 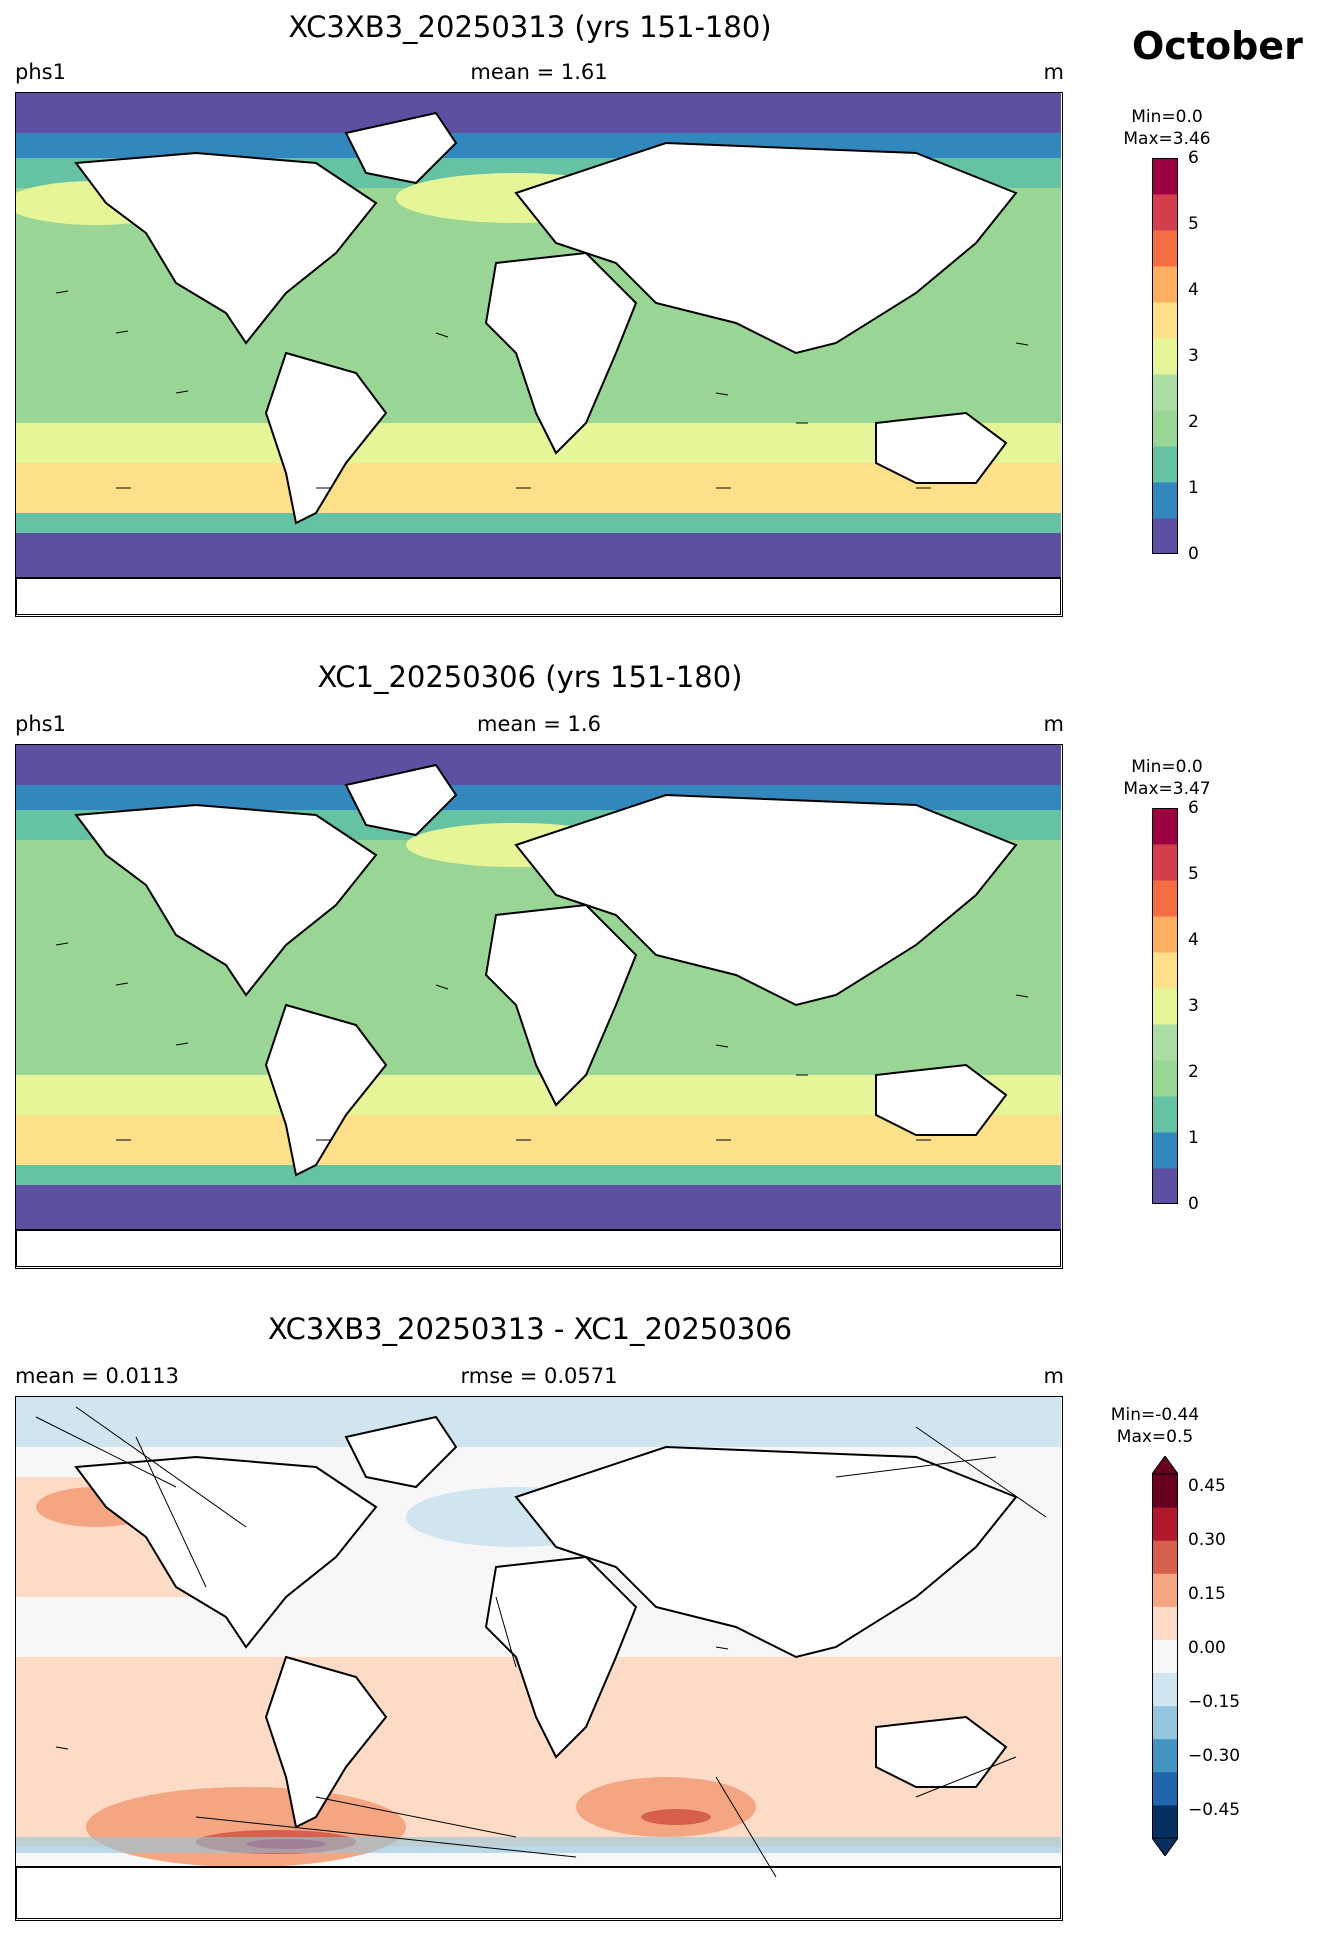 What do you see at coordinates (538, 765) in the screenshot?
I see `arctic-band` at bounding box center [538, 765].